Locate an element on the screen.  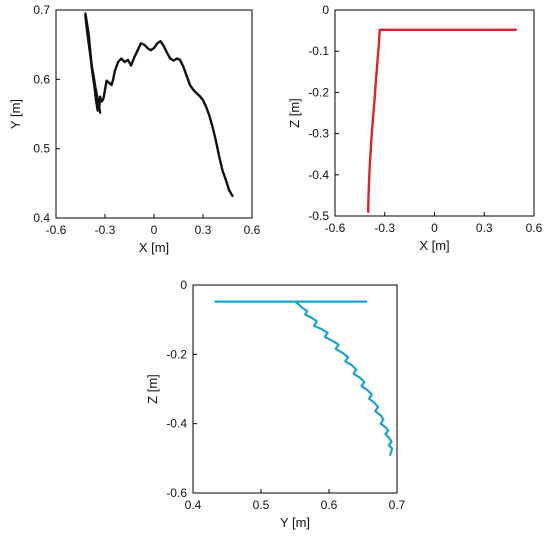
x-tick-label: 0.4 is located at coordinates (193, 505).